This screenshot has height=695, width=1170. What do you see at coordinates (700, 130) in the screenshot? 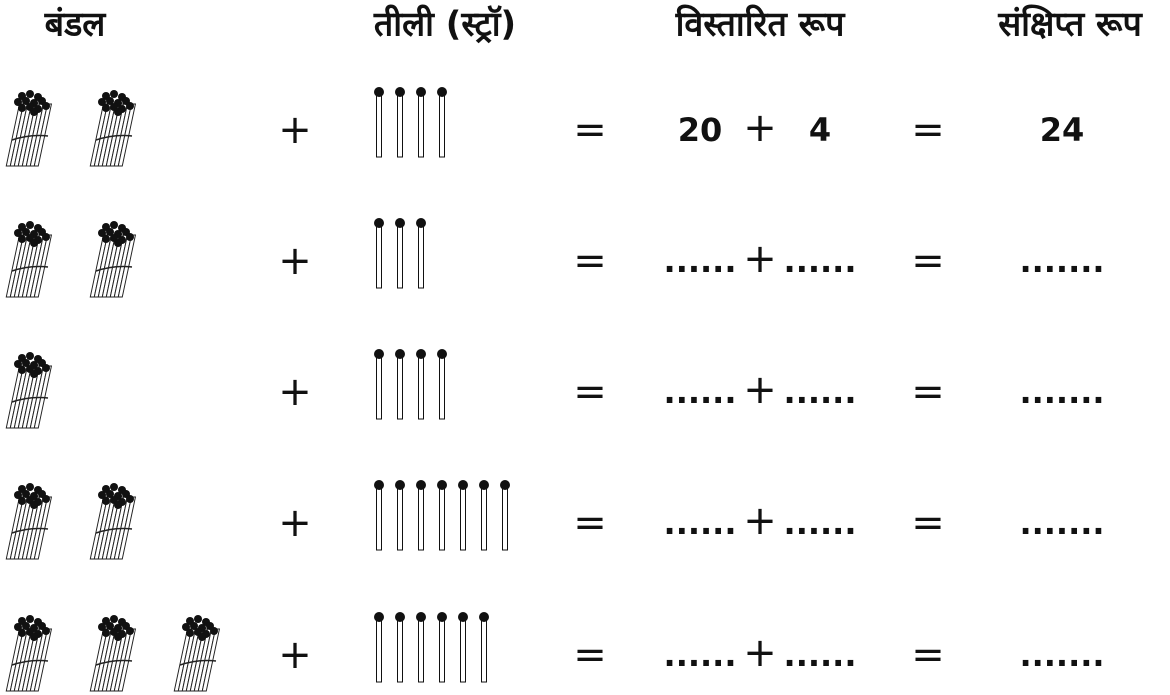
I see `expanded-term: 20` at bounding box center [700, 130].